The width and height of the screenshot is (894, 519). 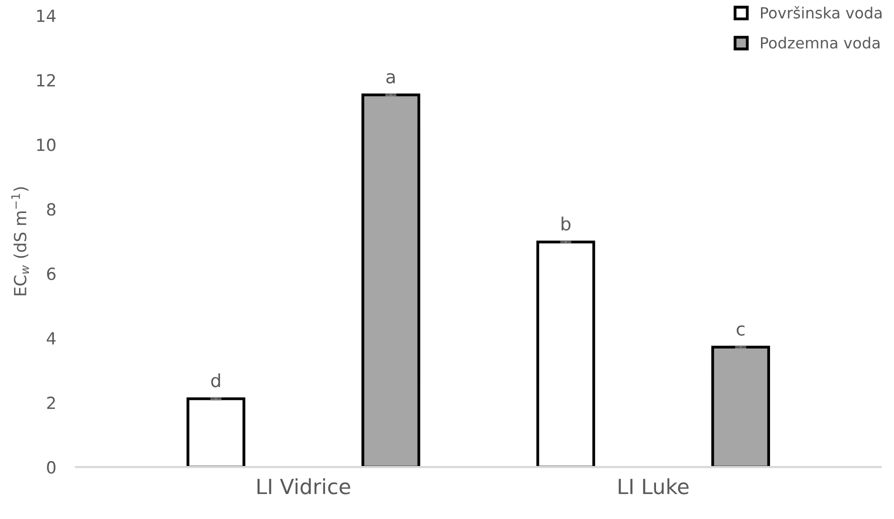 I want to click on y-tick-label: 10, so click(x=46, y=145).